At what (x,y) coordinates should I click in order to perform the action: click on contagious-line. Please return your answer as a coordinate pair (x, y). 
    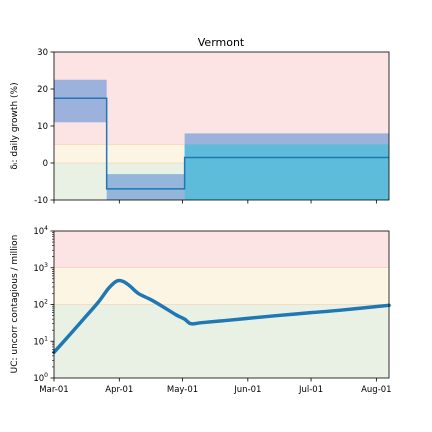
    Looking at the image, I should click on (221, 316).